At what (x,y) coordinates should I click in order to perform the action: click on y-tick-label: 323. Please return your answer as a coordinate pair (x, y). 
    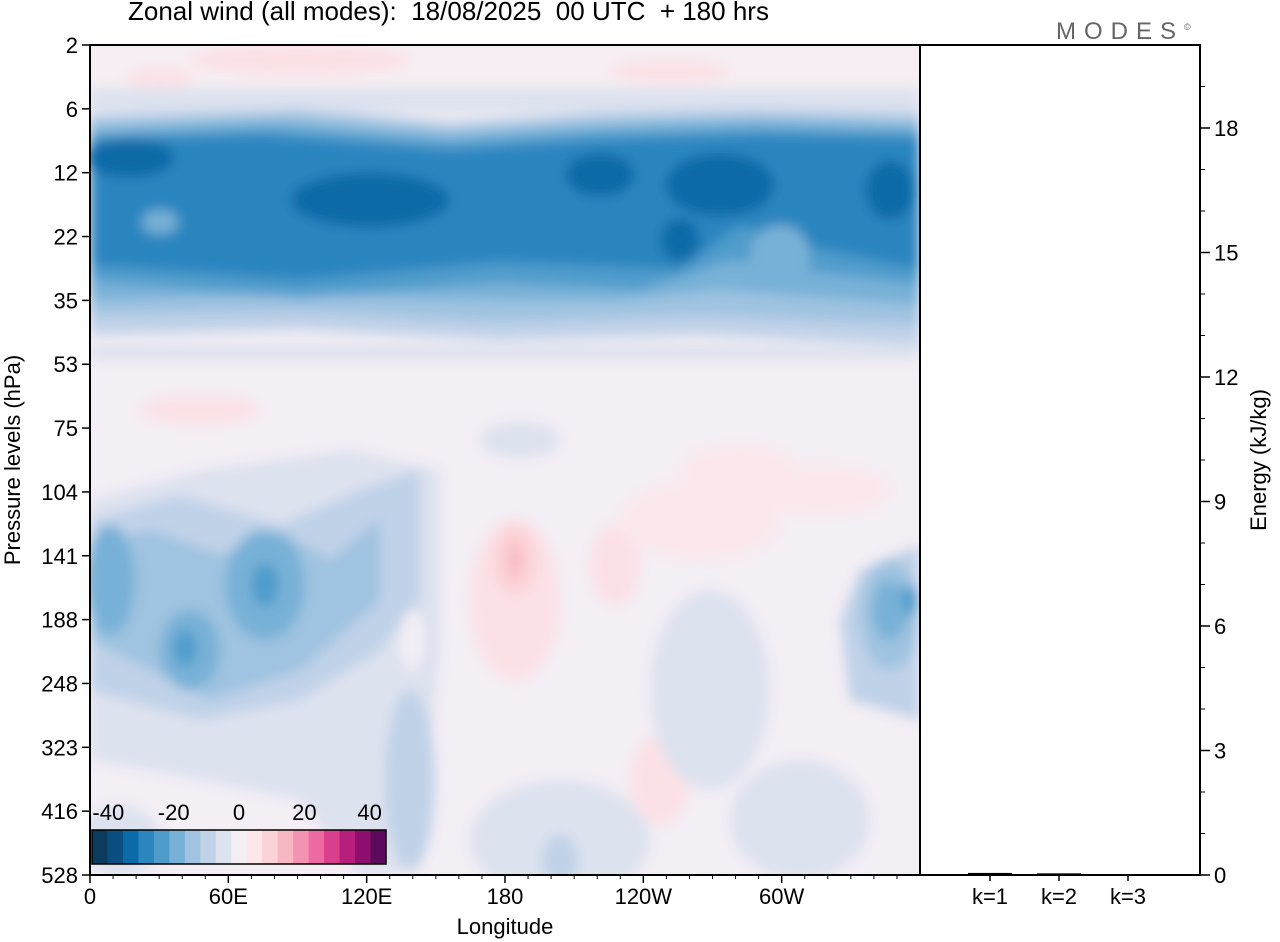
    Looking at the image, I should click on (59, 747).